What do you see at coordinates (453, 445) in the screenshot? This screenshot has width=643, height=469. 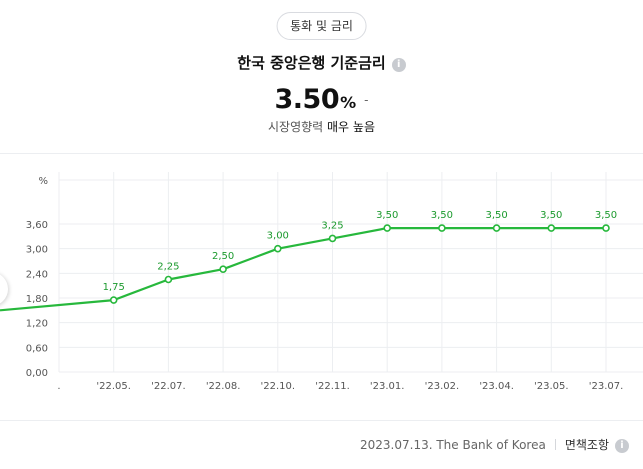 I see `source-text: 2023.07.13. The Bank of Korea` at bounding box center [453, 445].